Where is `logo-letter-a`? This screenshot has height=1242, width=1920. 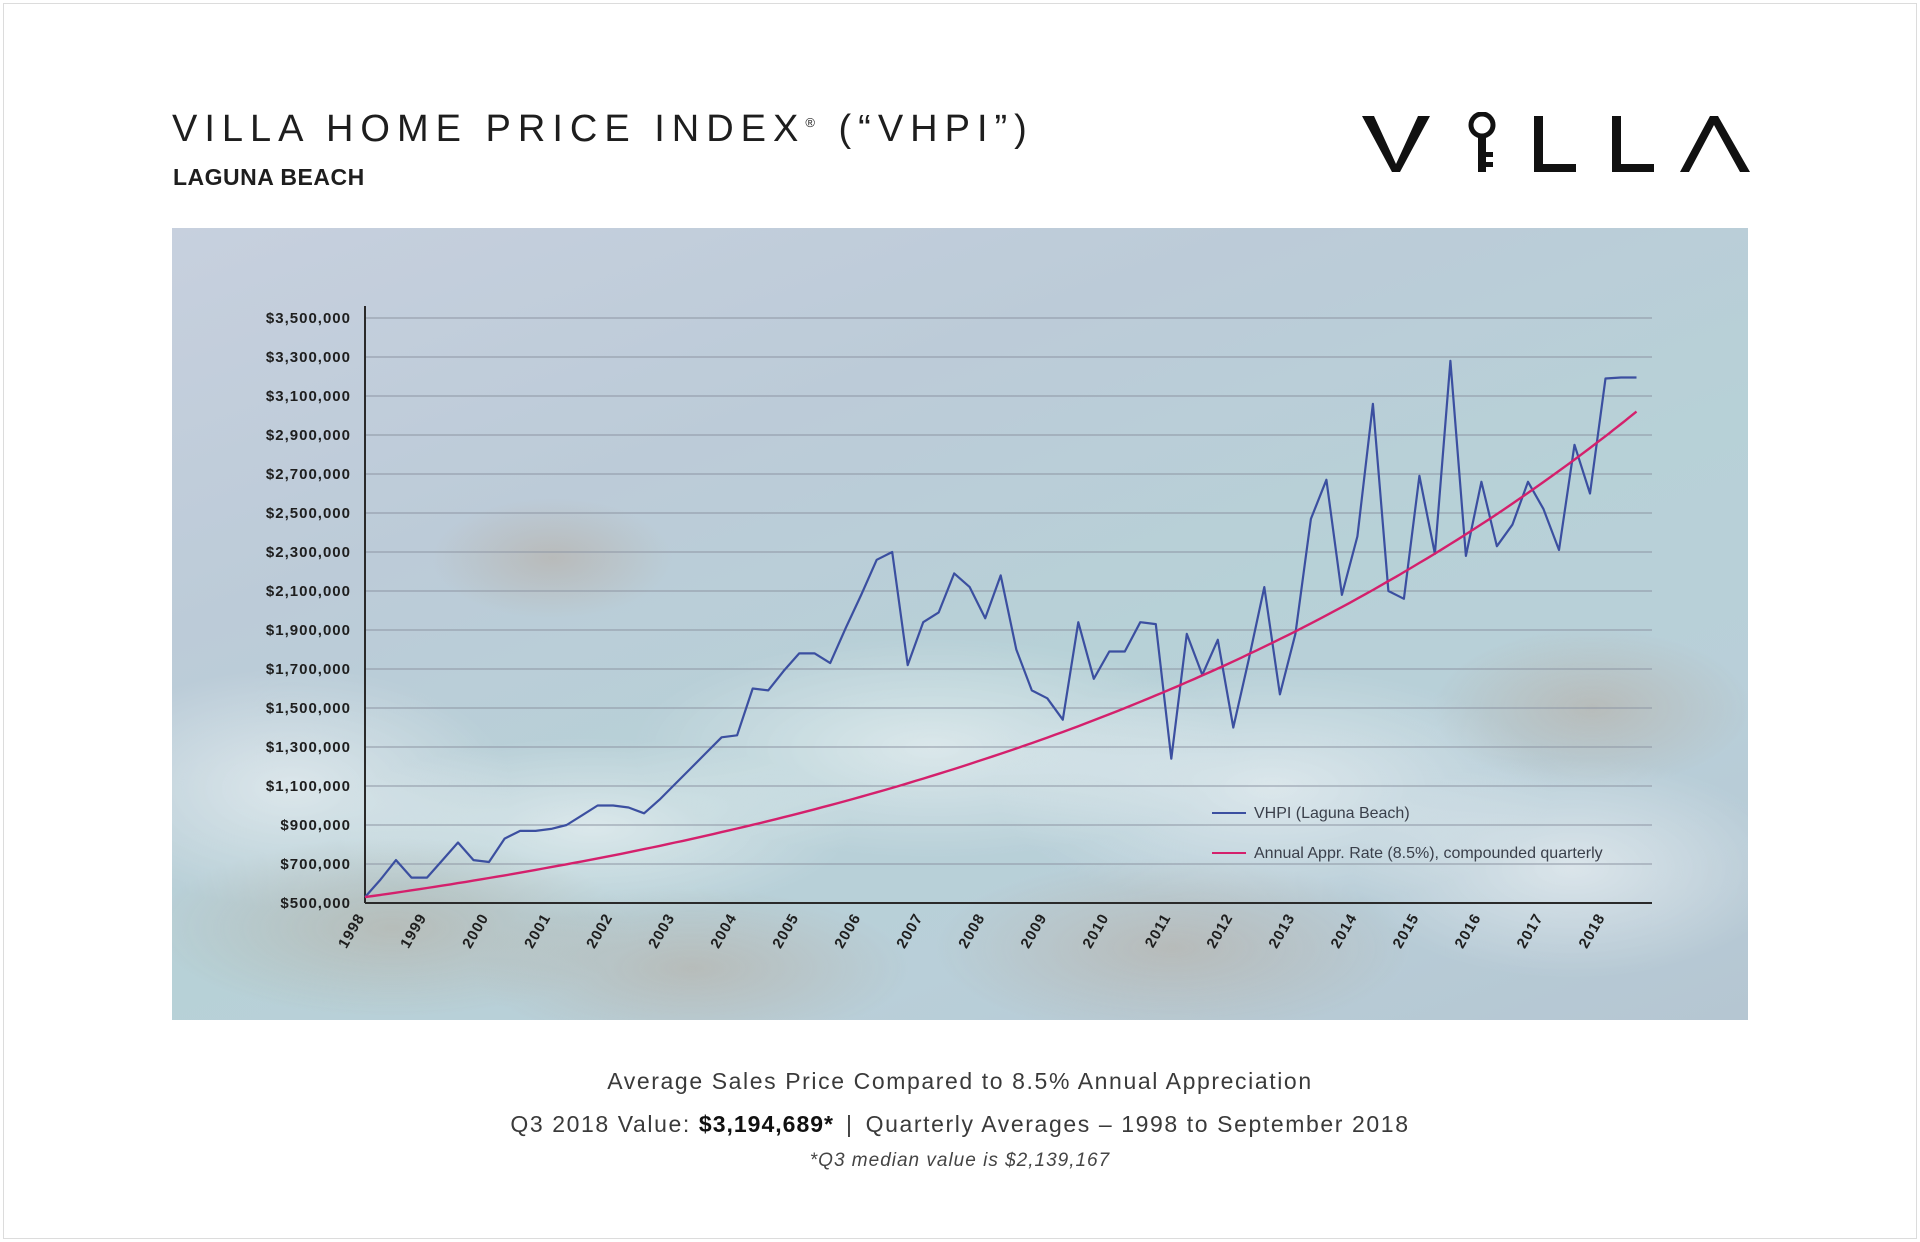
logo-letter-a is located at coordinates (1715, 144).